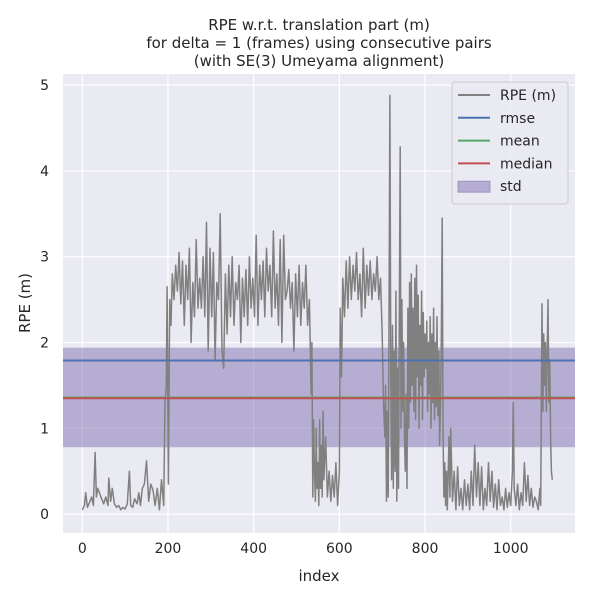  Describe the element at coordinates (44, 172) in the screenshot. I see `y-tick-label: 4` at that location.